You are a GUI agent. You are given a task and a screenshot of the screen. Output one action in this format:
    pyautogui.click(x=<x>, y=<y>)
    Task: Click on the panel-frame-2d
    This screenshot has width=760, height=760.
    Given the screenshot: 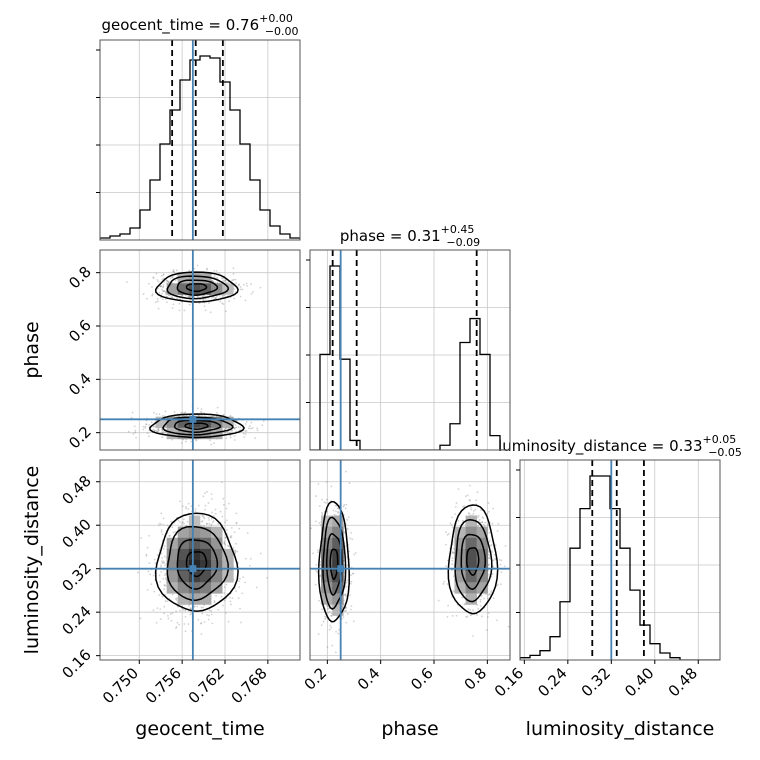 What is the action you would take?
    pyautogui.click(x=200, y=350)
    